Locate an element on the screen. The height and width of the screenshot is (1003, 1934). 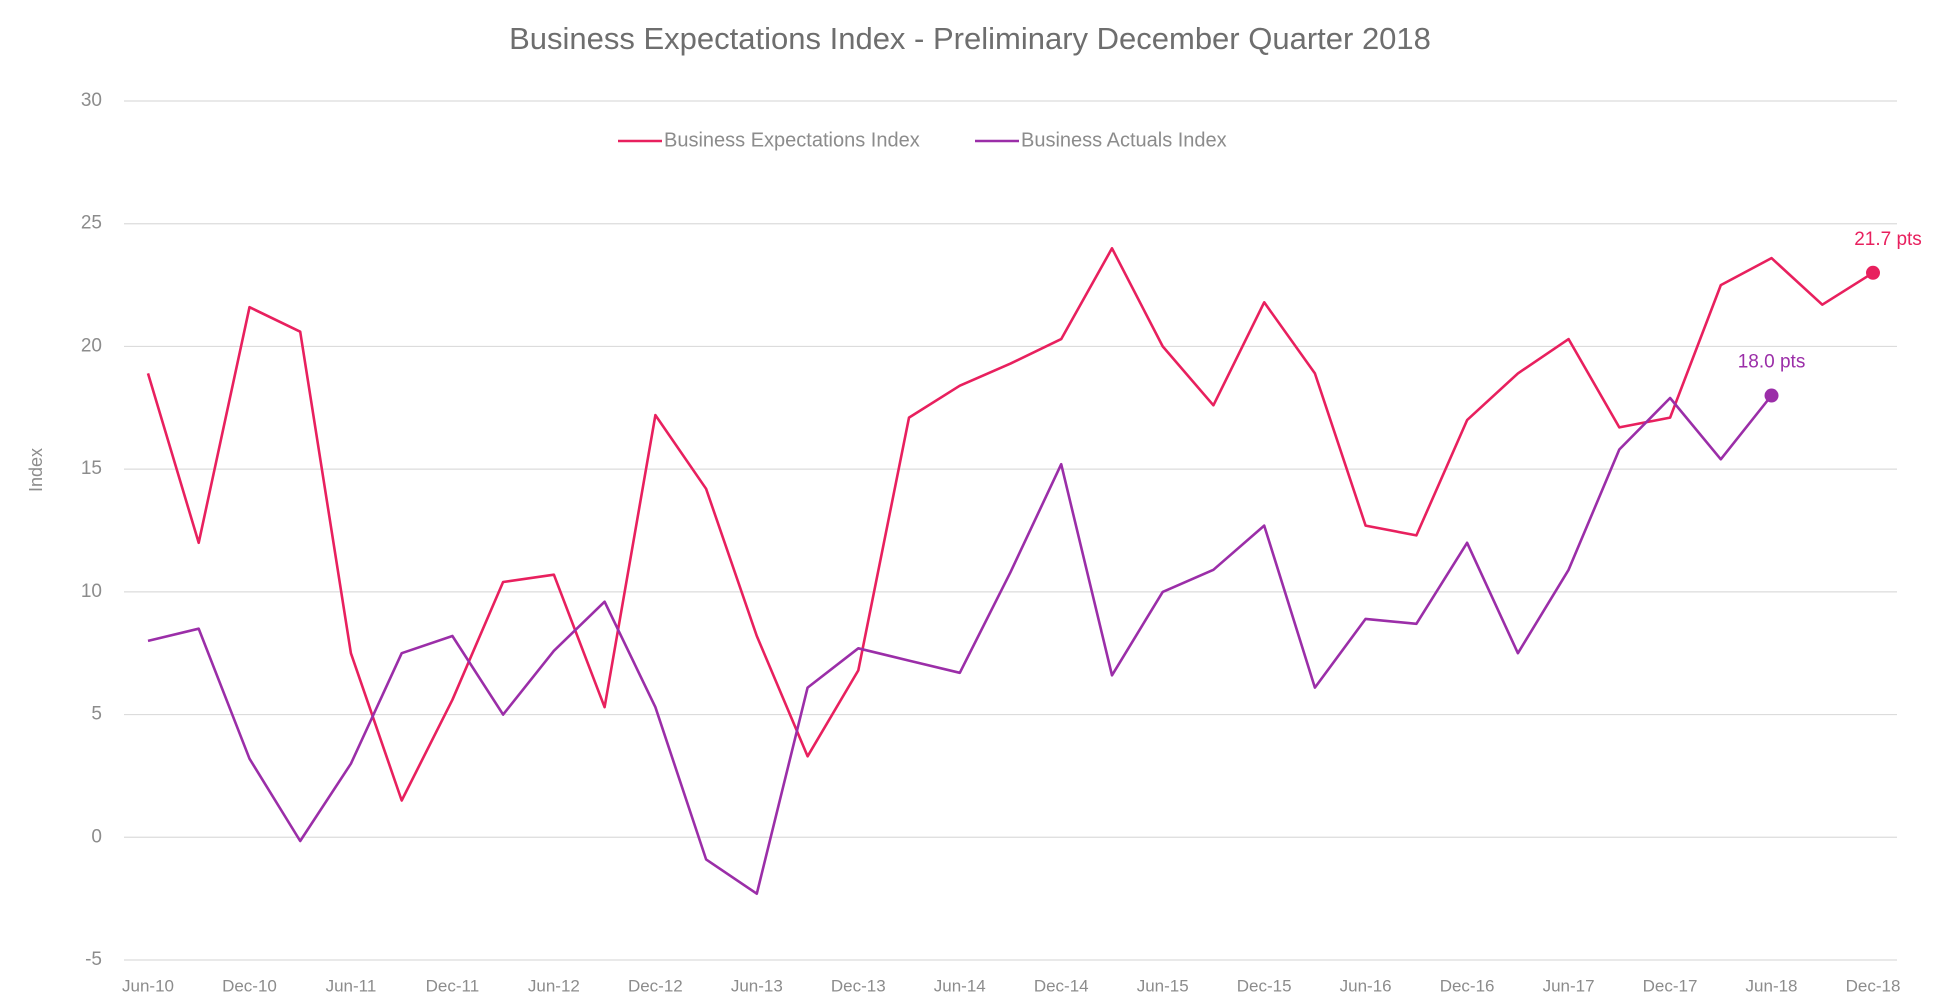
x-tick-label: Dec-17 is located at coordinates (1670, 985).